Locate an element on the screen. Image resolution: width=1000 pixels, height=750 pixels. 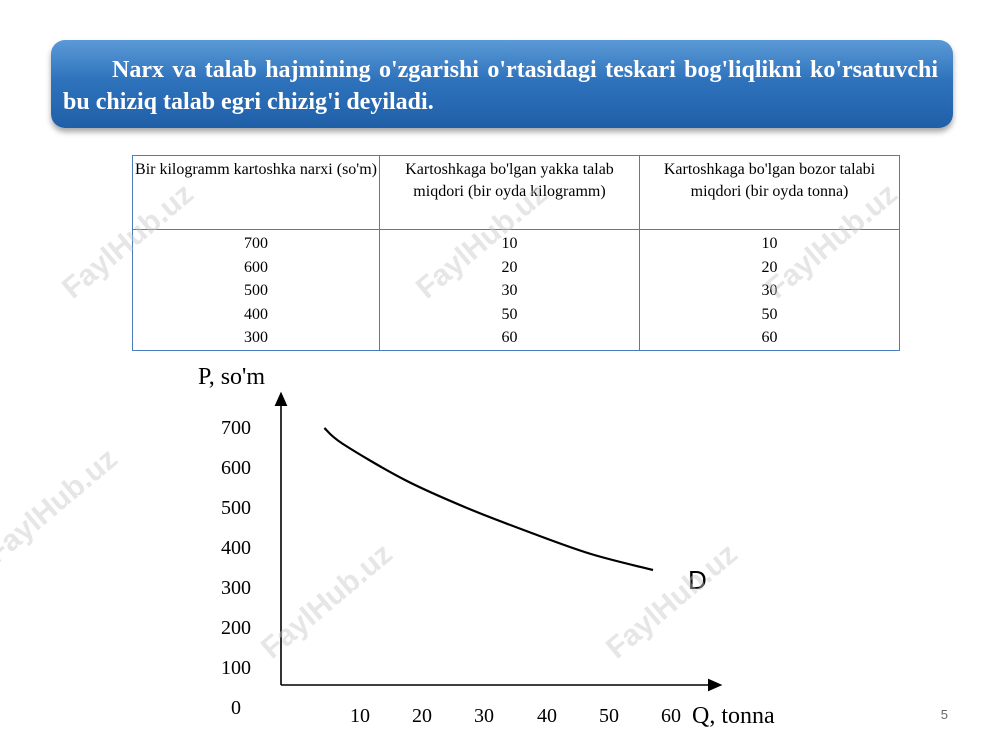
table-column-price: 700 600 500 400 300 is located at coordinates (256, 290).